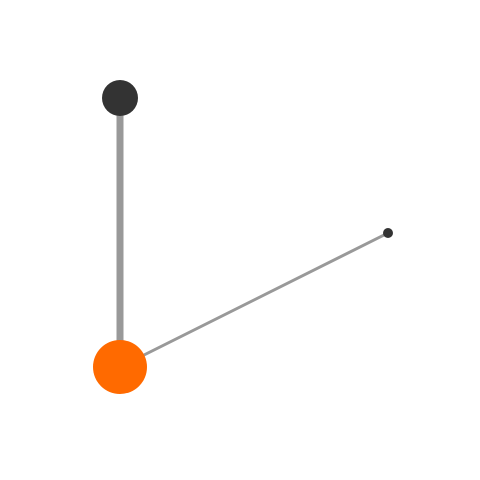  What do you see at coordinates (388, 233) in the screenshot?
I see `node-right` at bounding box center [388, 233].